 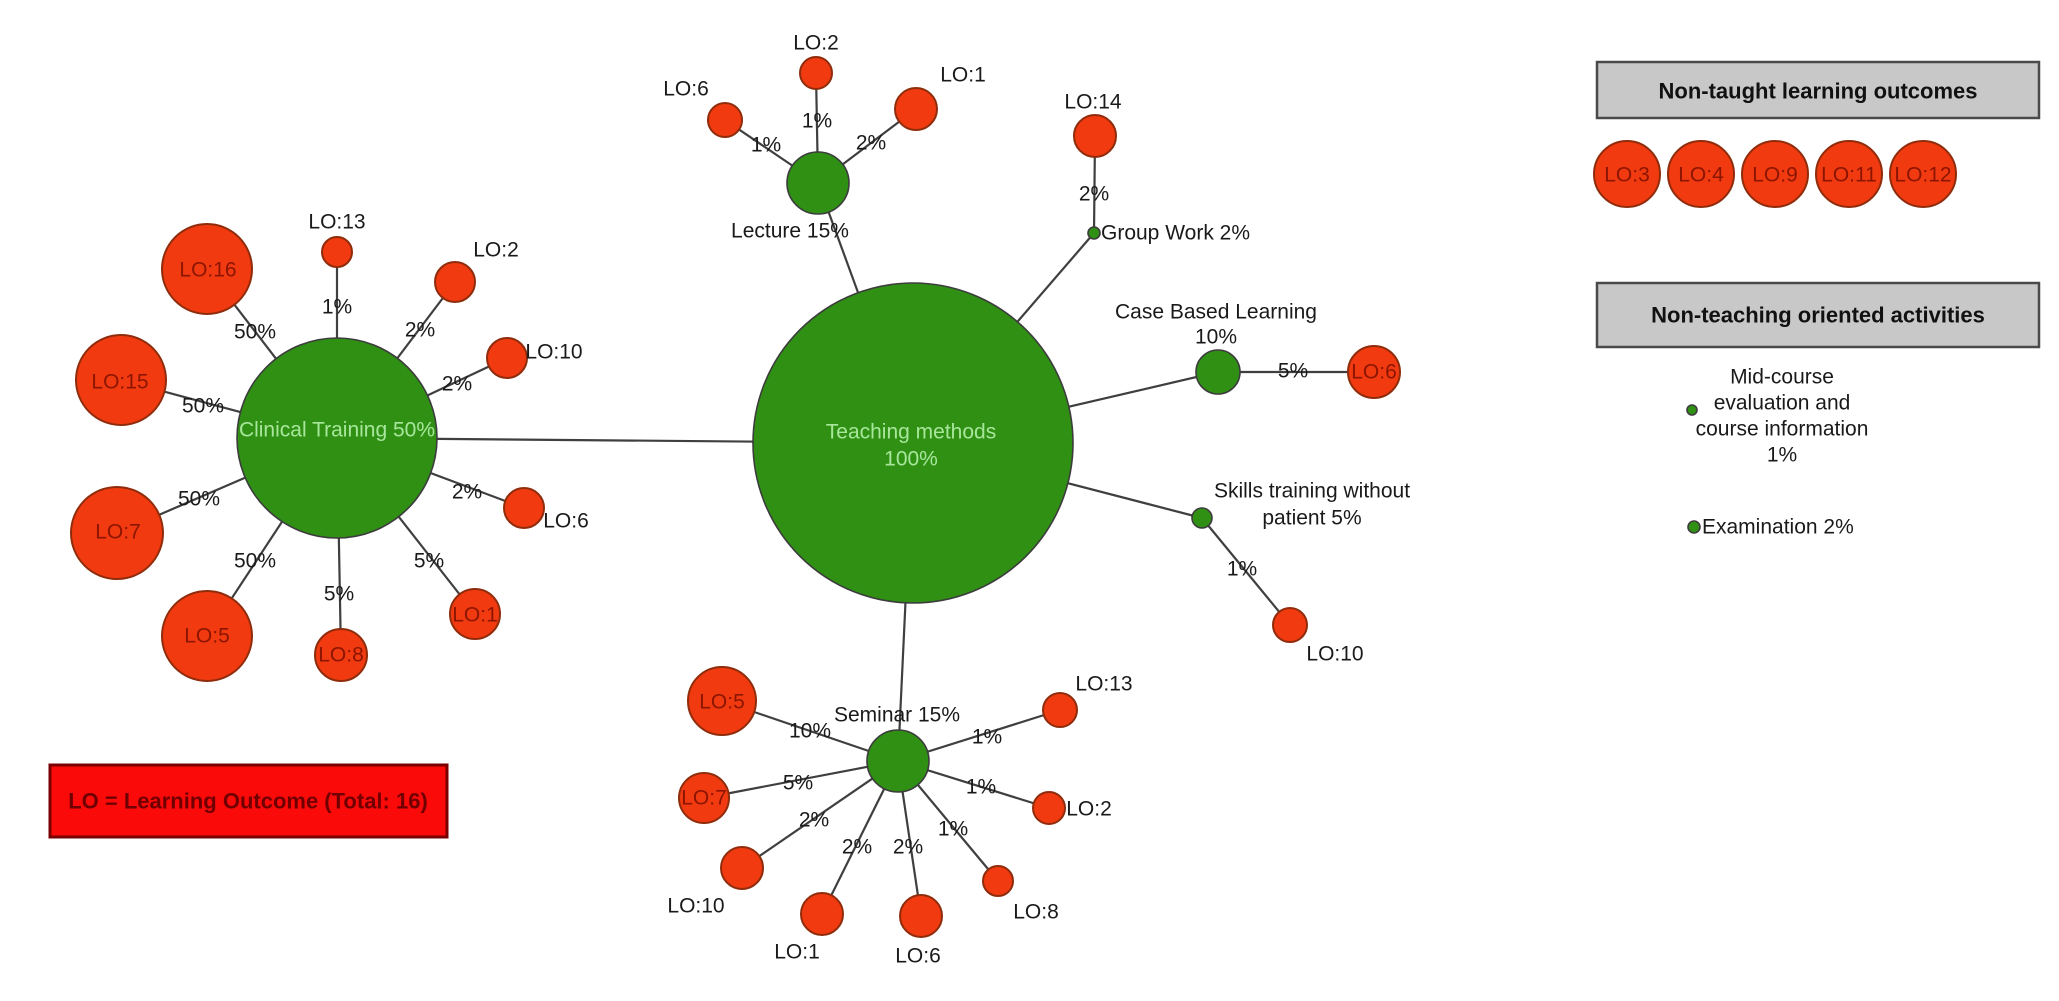 What do you see at coordinates (255, 332) in the screenshot?
I see `edge-label-ct-ct_lo16: 50%` at bounding box center [255, 332].